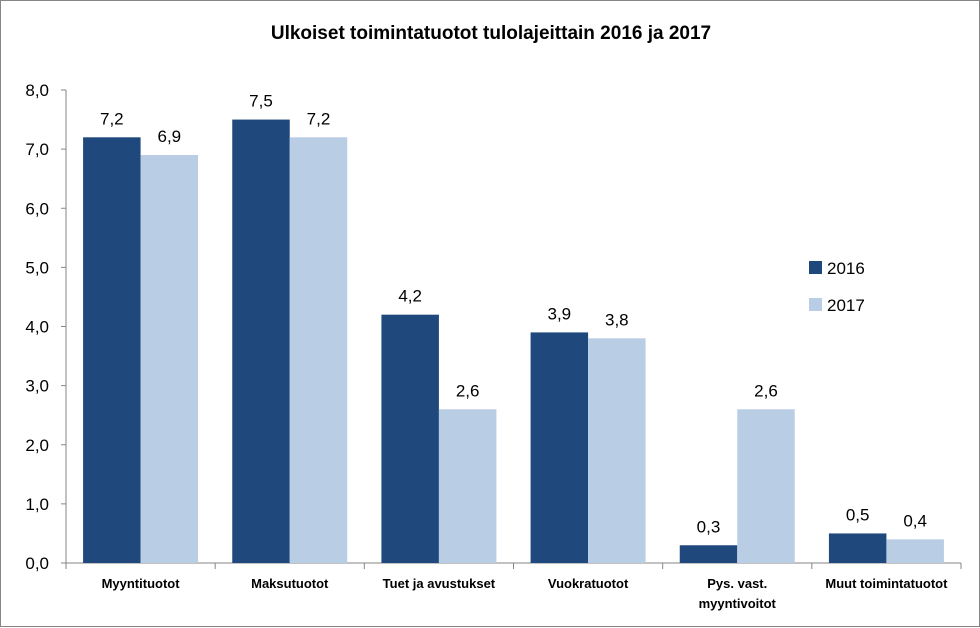 Image resolution: width=980 pixels, height=628 pixels. What do you see at coordinates (37, 386) in the screenshot?
I see `y-tick-label: 3,0` at bounding box center [37, 386].